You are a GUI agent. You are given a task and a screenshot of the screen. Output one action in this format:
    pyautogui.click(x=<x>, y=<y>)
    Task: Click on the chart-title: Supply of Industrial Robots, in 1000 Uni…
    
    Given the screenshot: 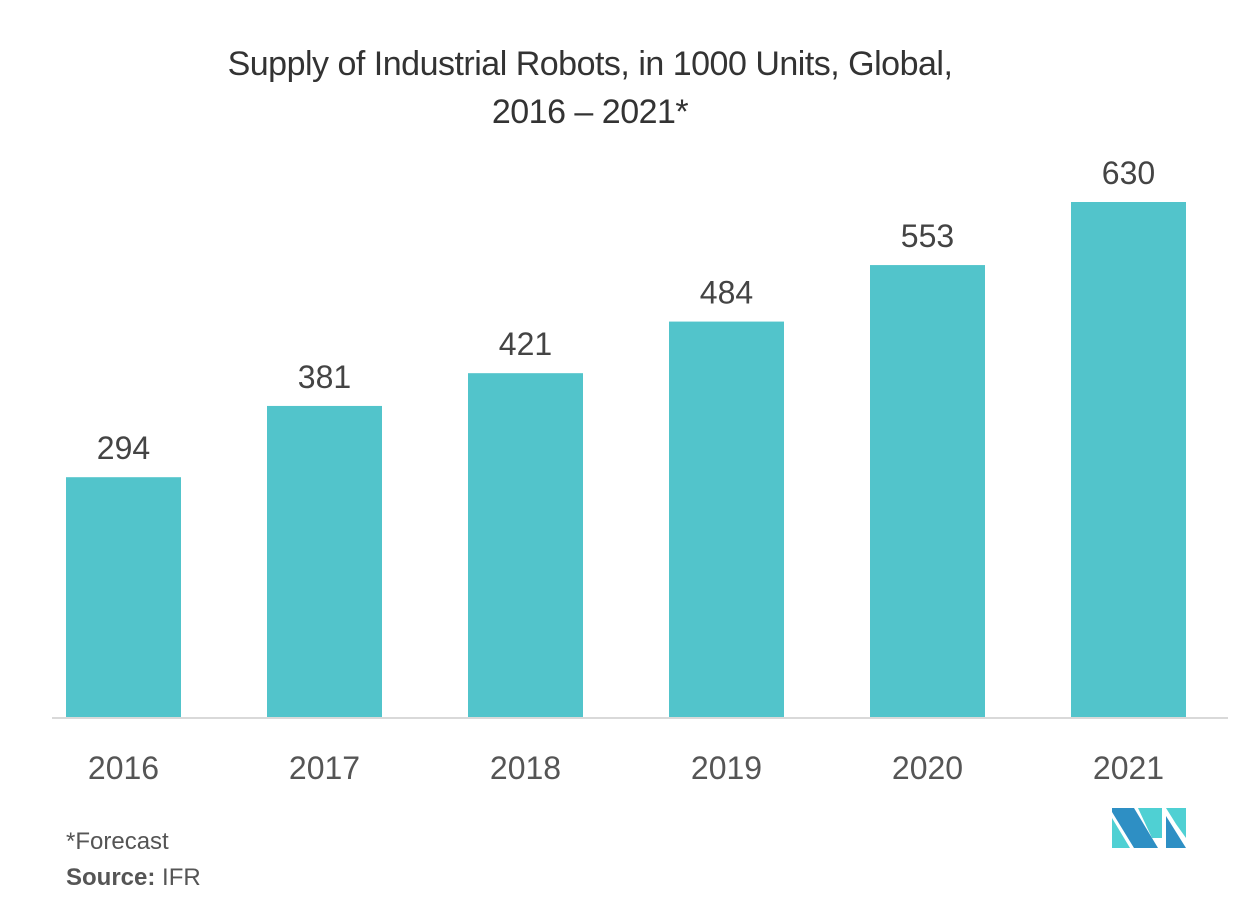 What is the action you would take?
    pyautogui.click(x=590, y=88)
    